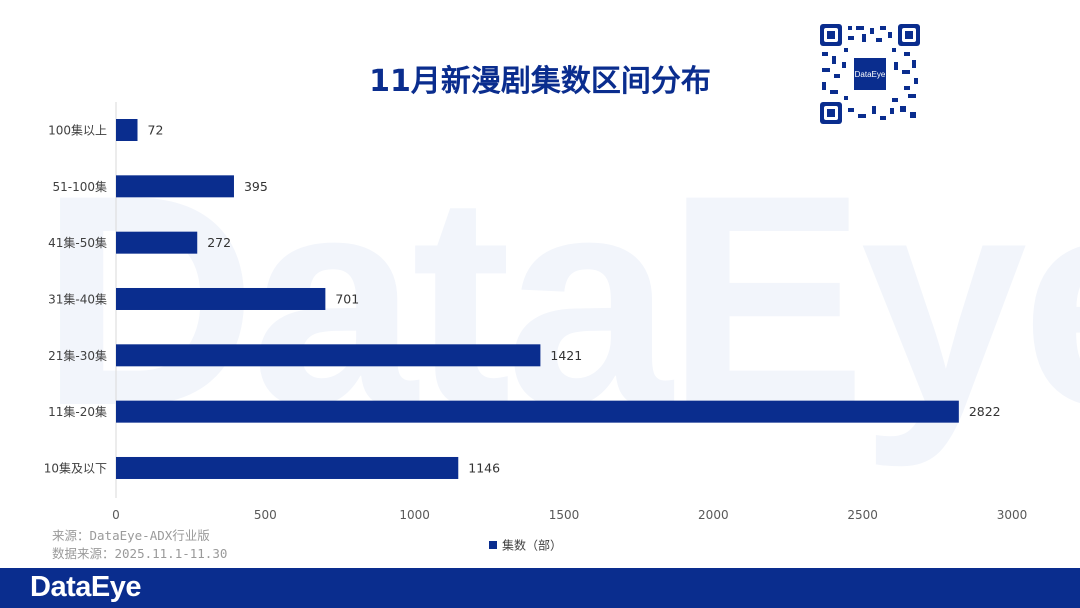 This screenshot has width=1080, height=608. What do you see at coordinates (77, 298) in the screenshot?
I see `category-label: 31集-40集` at bounding box center [77, 298].